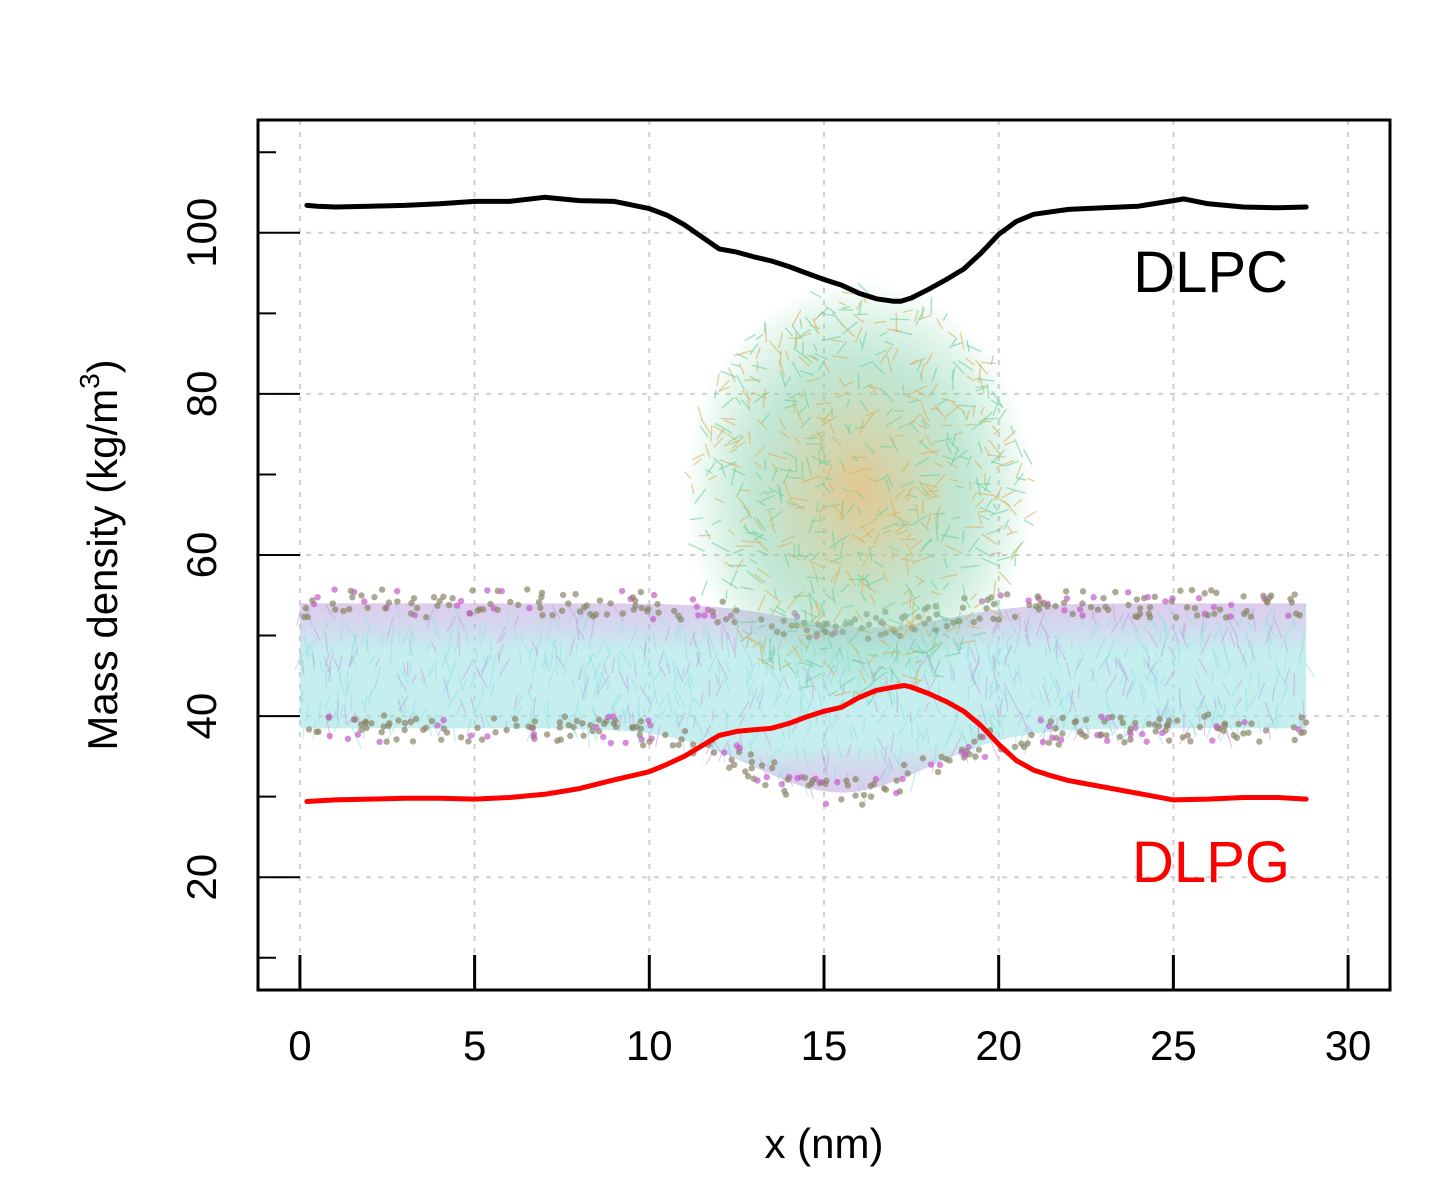 Image resolution: width=1450 pixels, height=1200 pixels. Describe the element at coordinates (806, 743) in the screenshot. I see `series-line-dlpg` at that location.